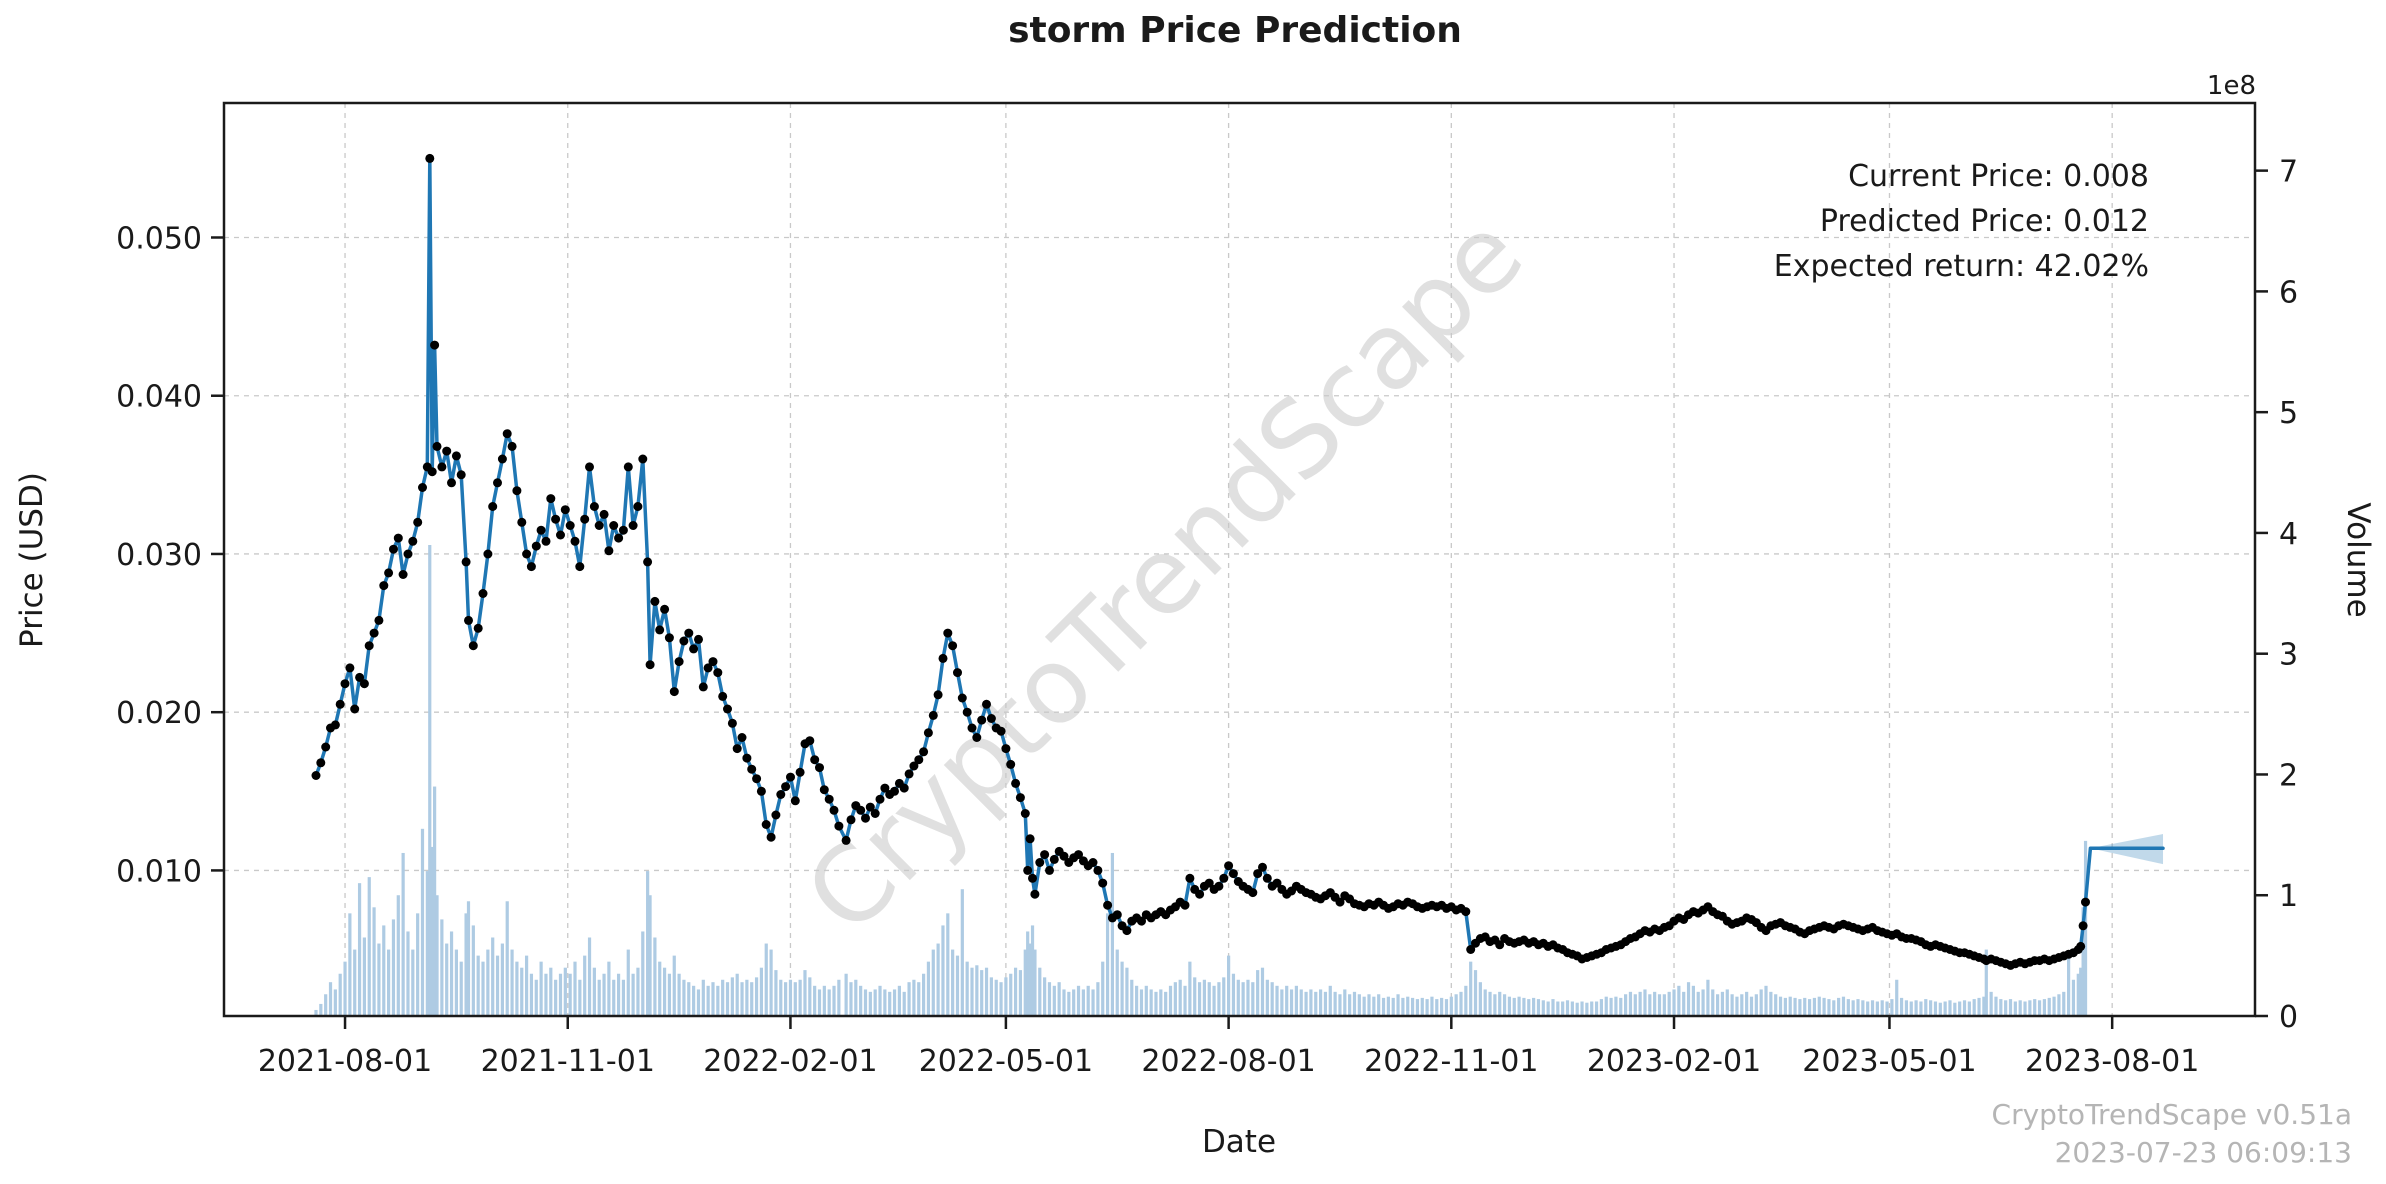 Image resolution: width=2386 pixels, height=1184 pixels. Describe the element at coordinates (2288, 534) in the screenshot. I see `volume-tick-label: 4` at that location.